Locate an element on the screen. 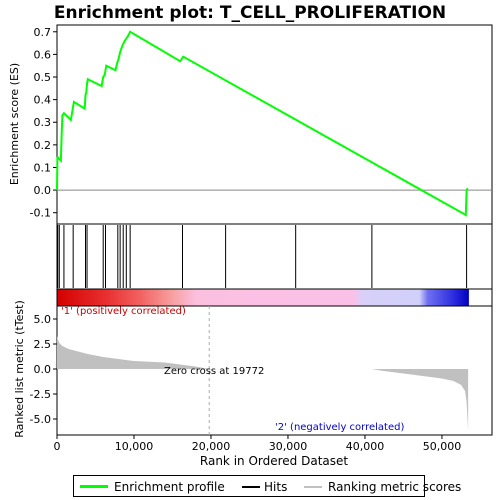  es-y-axis-label: Enrichment score (ES) is located at coordinates (14, 124).